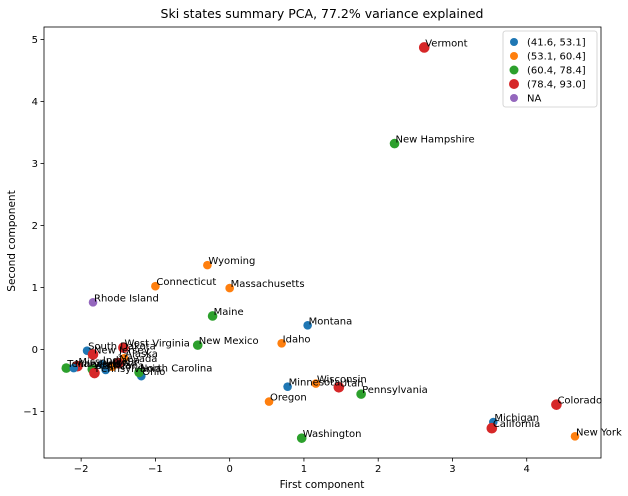  I want to click on point-label-wisconsin: Wisconsin, so click(342, 380).